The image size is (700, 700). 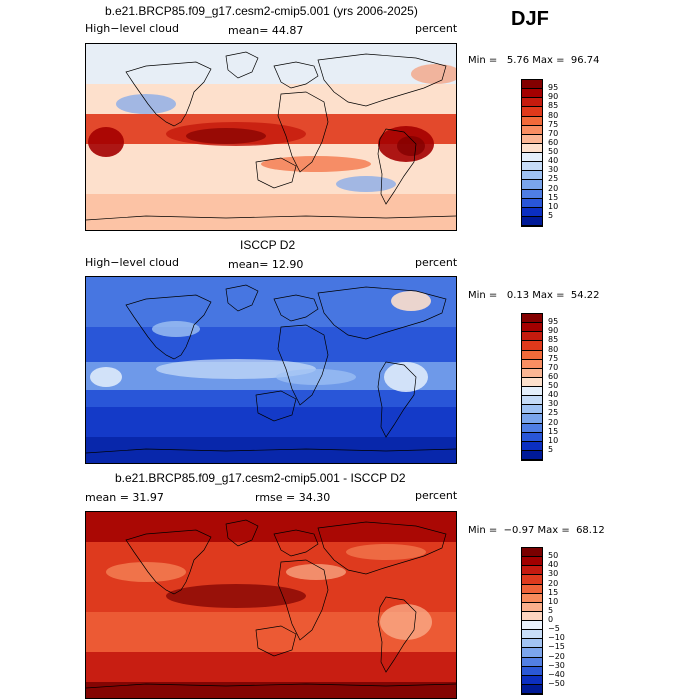 What do you see at coordinates (553, 413) in the screenshot?
I see `colorbar-tick-label: 25` at bounding box center [553, 413].